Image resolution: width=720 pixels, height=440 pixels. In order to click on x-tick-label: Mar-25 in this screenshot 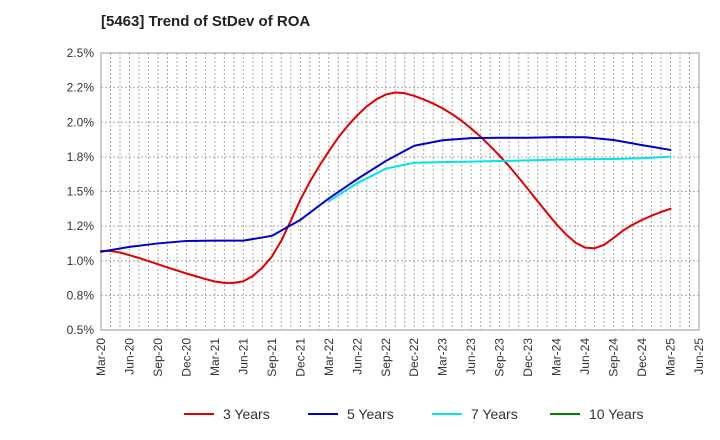, I will do `click(671, 357)`.